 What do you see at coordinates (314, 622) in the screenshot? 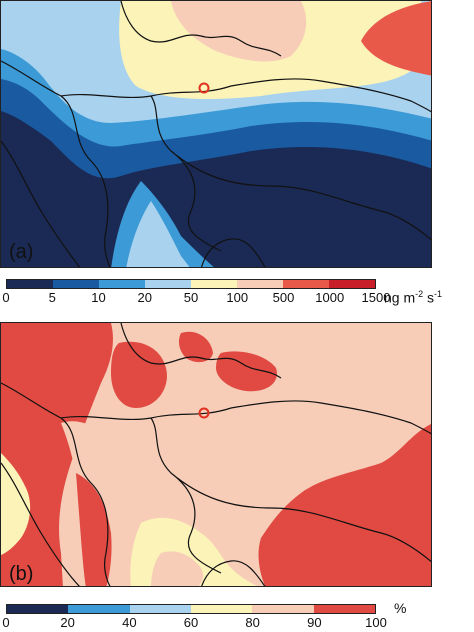
I see `colorbar-tick-label: 90` at bounding box center [314, 622].